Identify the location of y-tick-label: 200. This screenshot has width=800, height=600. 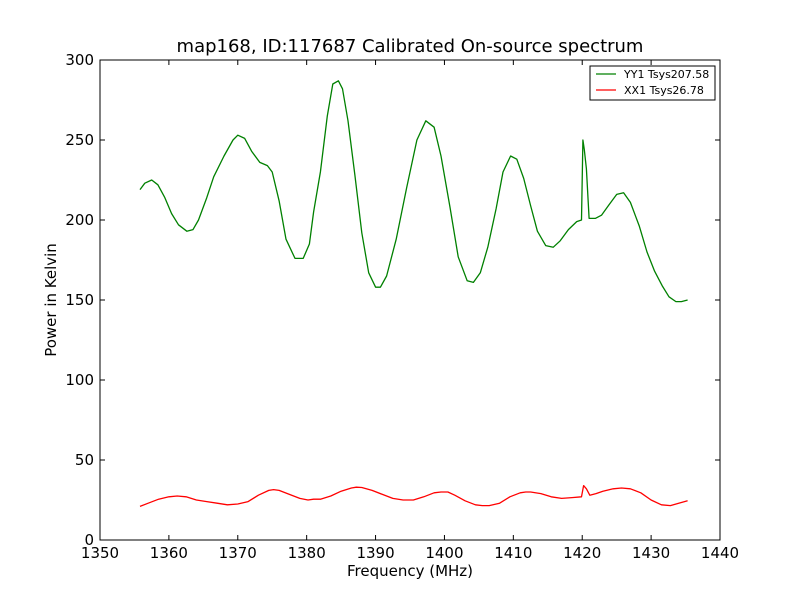
(79, 220).